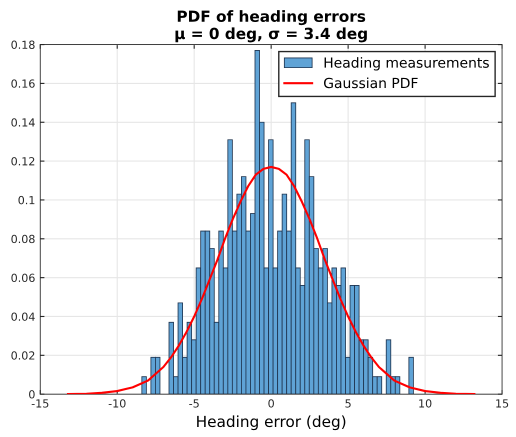 Image resolution: width=516 pixels, height=437 pixels. I want to click on y-tick-label: 0.16, so click(23, 83).